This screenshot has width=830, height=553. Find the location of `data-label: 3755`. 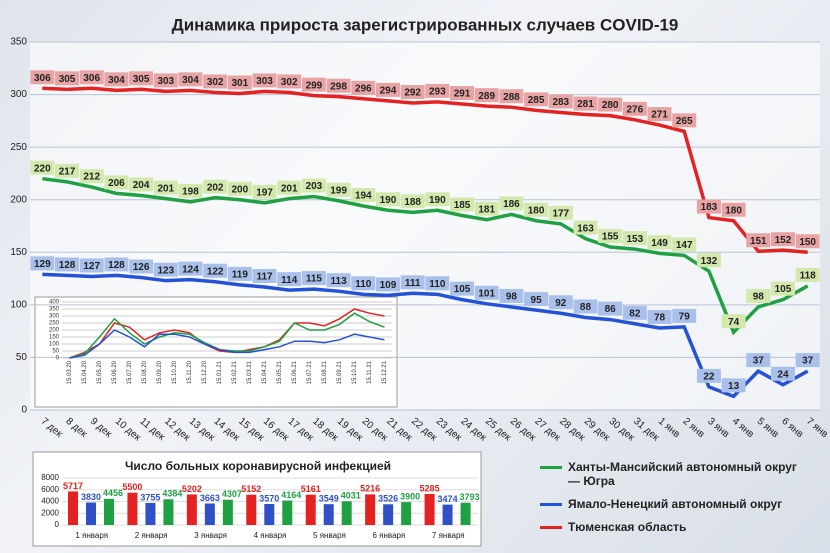

data-label: 3755 is located at coordinates (150, 497).